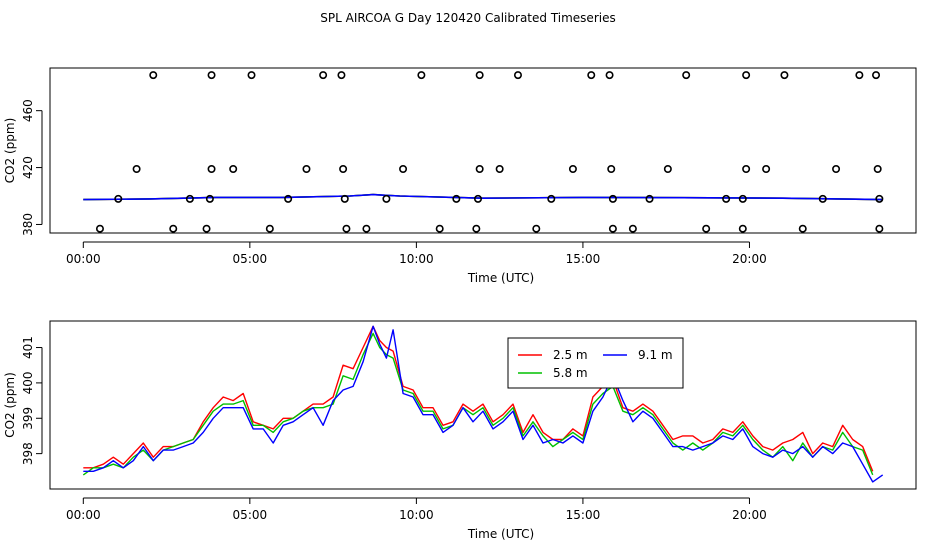 The image size is (936, 540). I want to click on top-y-tick-label: 420, so click(28, 167).